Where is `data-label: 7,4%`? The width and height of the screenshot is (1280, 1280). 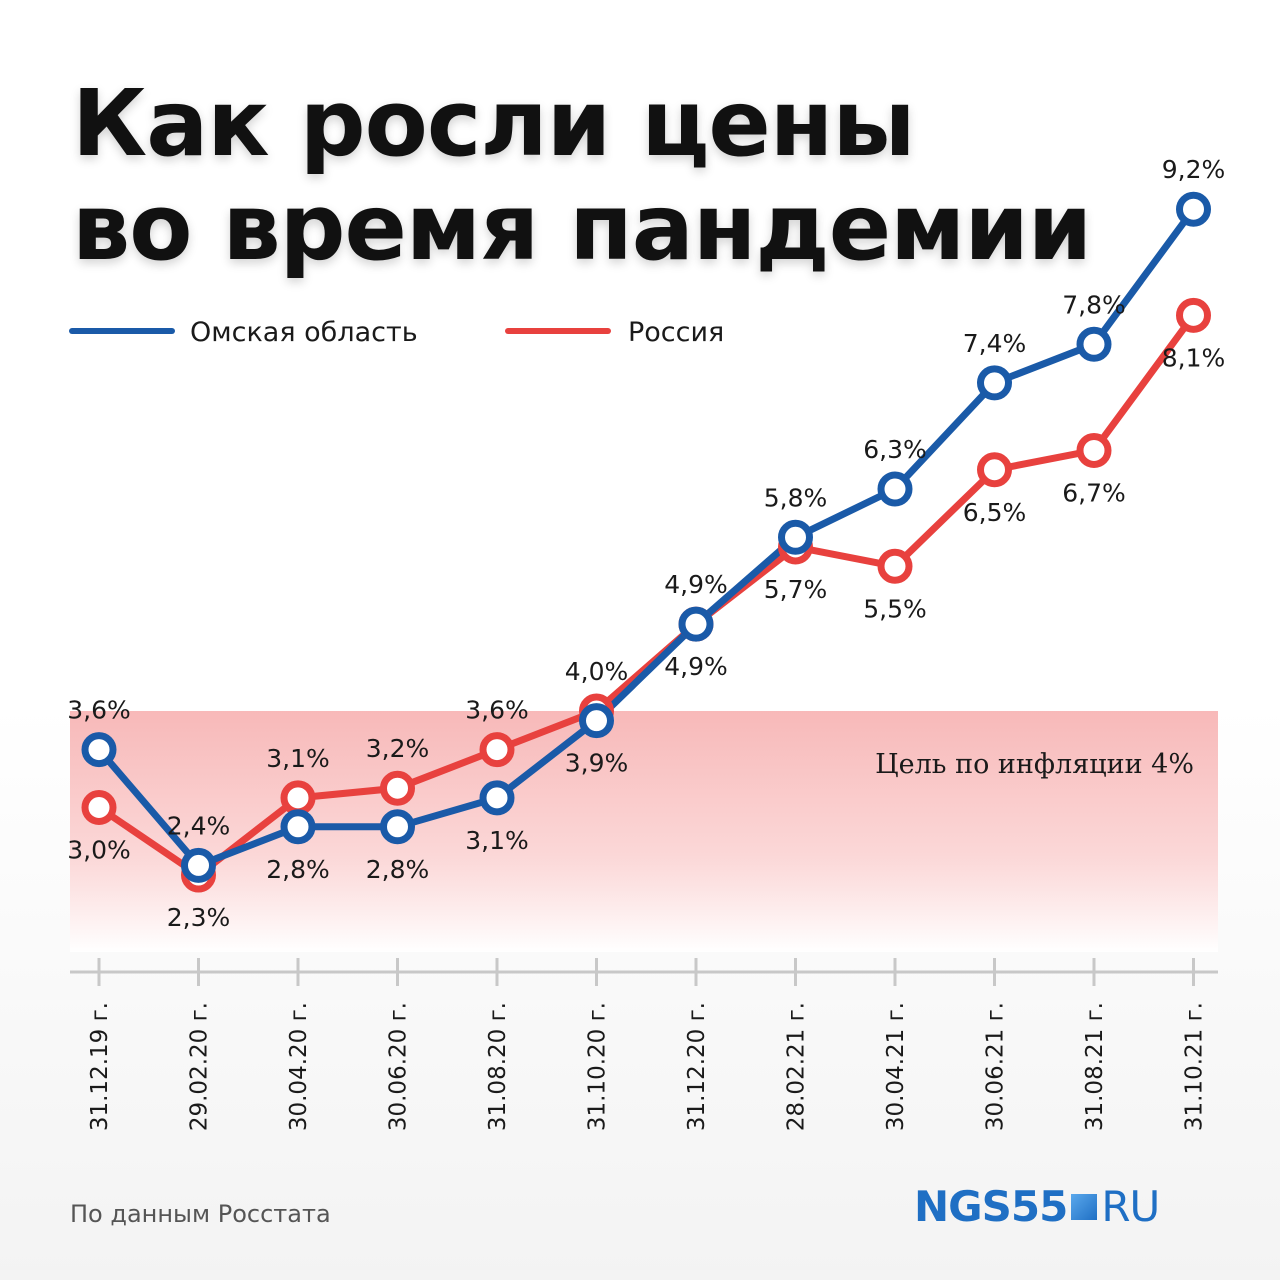
data-label: 7,4% is located at coordinates (995, 343).